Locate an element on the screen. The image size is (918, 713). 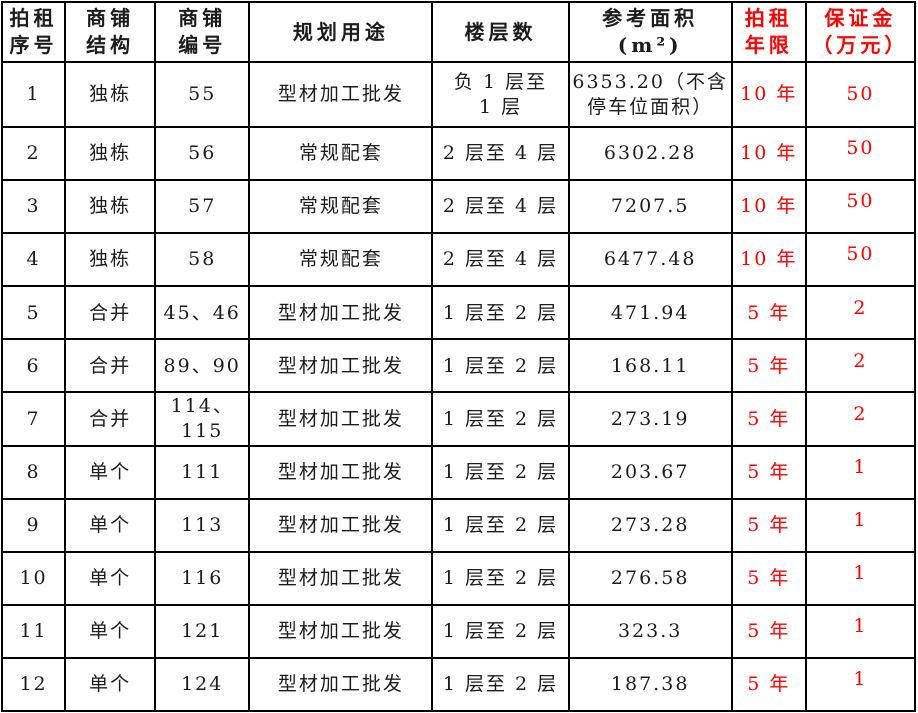
col-header-usage-line: 规划用途 is located at coordinates (340, 31).